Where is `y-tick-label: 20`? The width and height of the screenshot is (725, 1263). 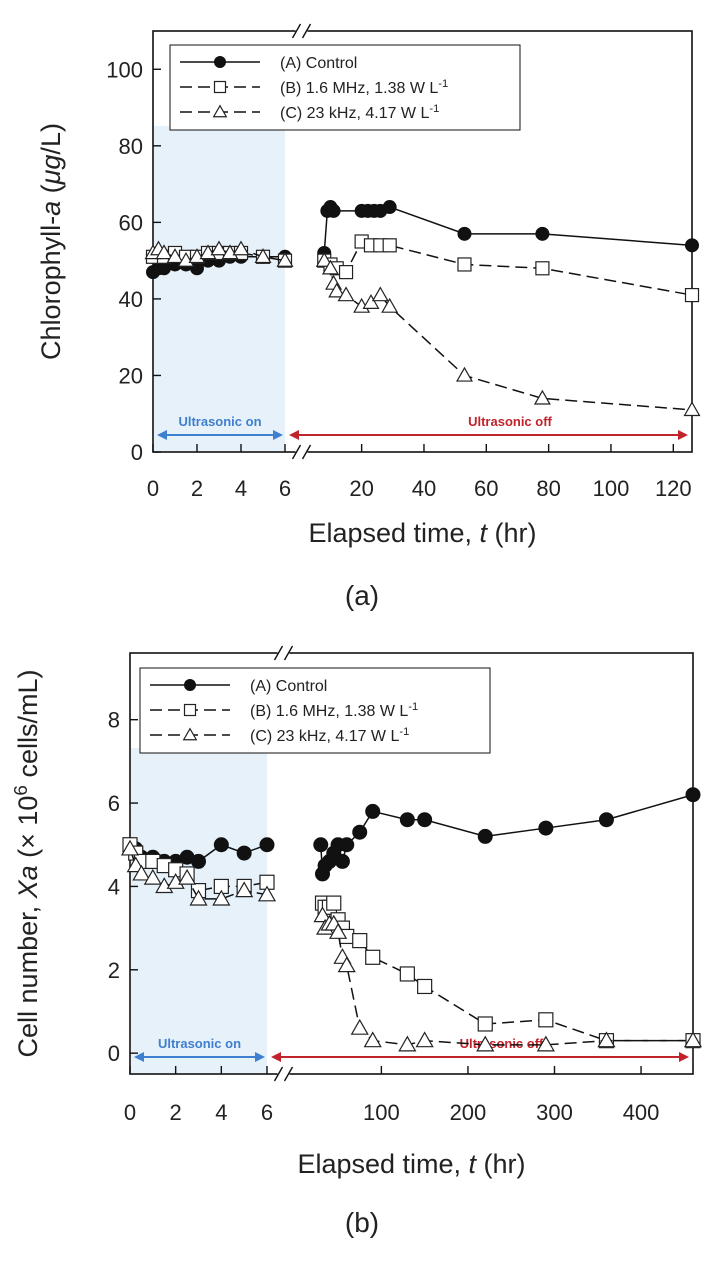 y-tick-label: 20 is located at coordinates (131, 375).